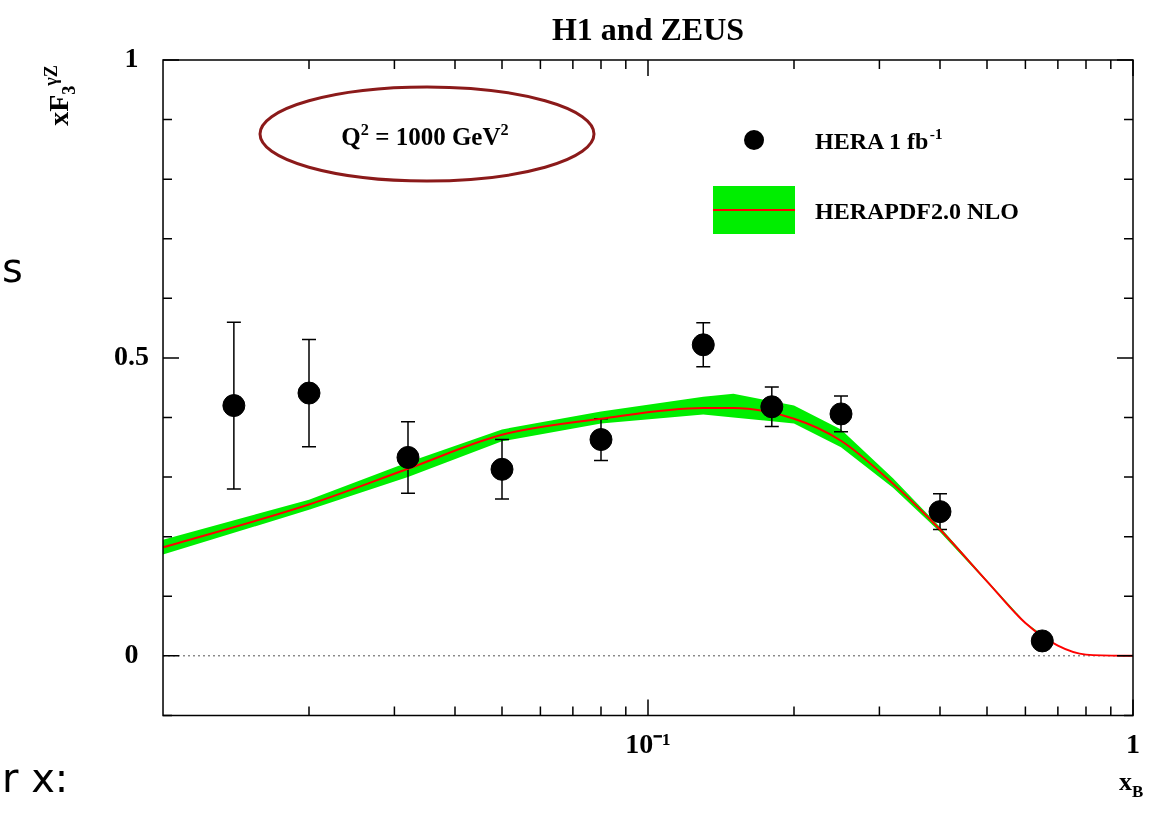 This screenshot has height=819, width=1154. What do you see at coordinates (131, 356) in the screenshot?
I see `y-tick-label: 0.5` at bounding box center [131, 356].